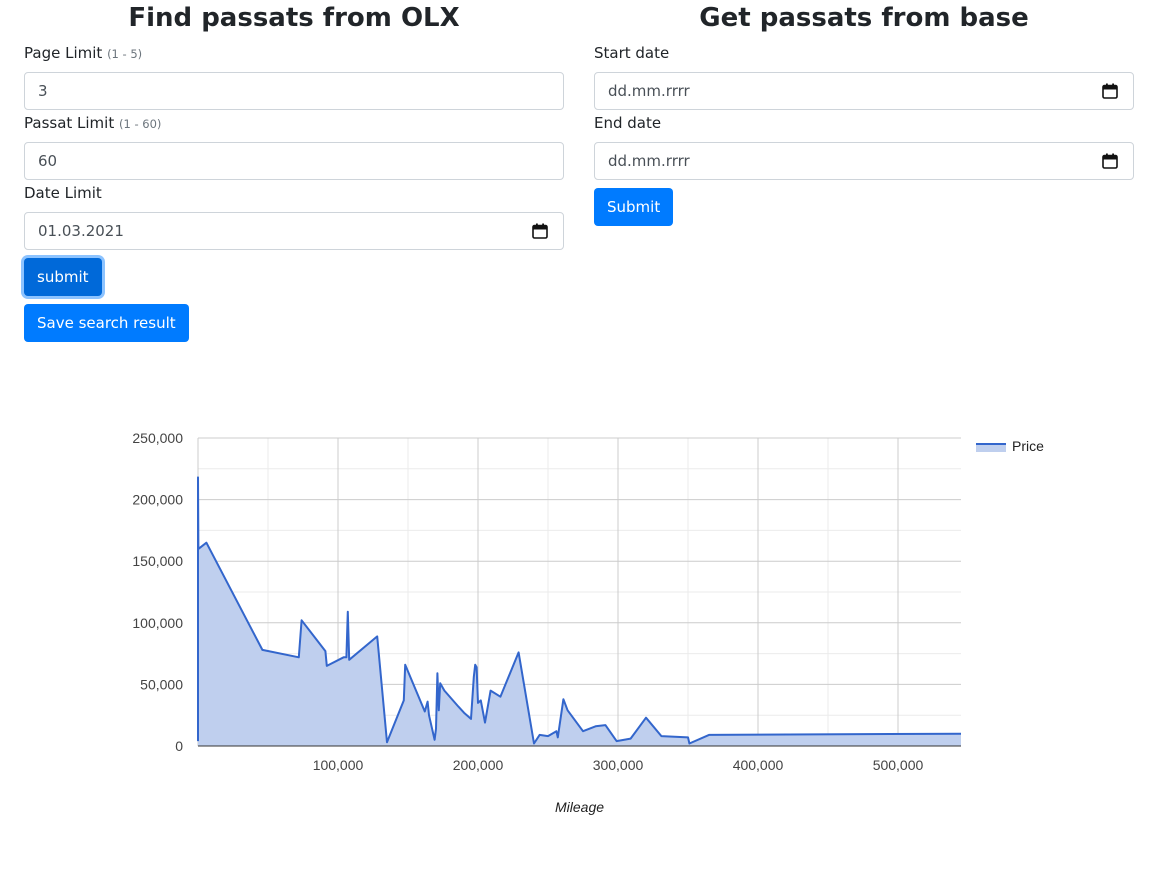 This screenshot has width=1160, height=883. What do you see at coordinates (294, 161) in the screenshot?
I see `passat-limit-input: 60` at bounding box center [294, 161].